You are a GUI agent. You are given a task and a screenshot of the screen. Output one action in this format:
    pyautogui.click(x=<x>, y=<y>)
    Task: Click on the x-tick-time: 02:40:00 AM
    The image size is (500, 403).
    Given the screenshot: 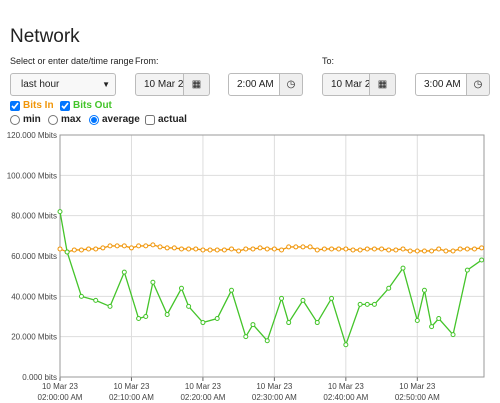 What is the action you would take?
    pyautogui.click(x=345, y=397)
    